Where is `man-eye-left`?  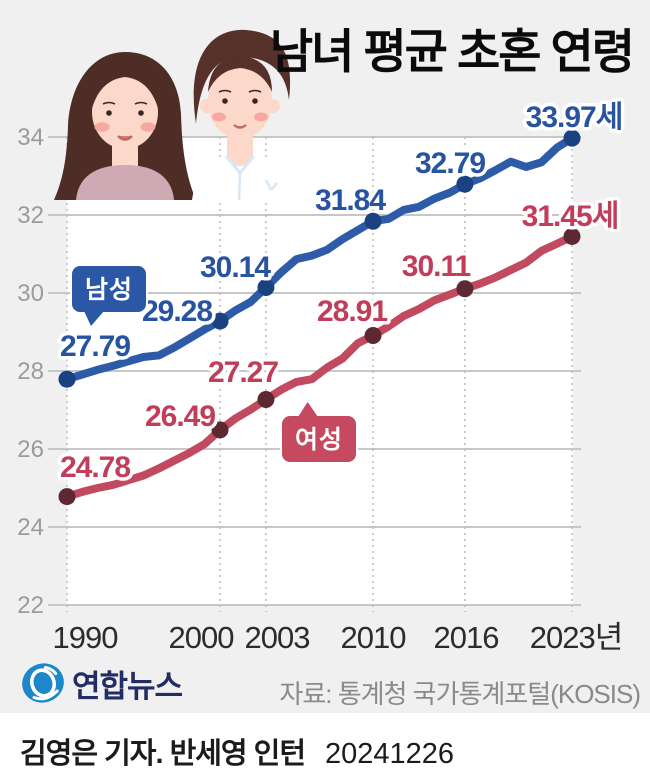
man-eye-left is located at coordinates (225, 101).